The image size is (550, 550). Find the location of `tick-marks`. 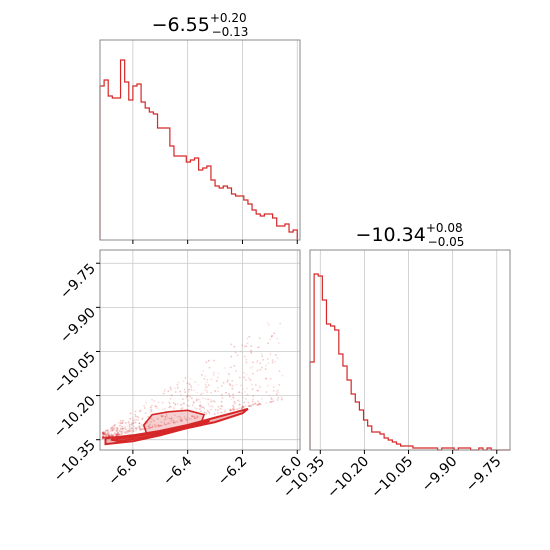

tick-marks is located at coordinates (197, 358).